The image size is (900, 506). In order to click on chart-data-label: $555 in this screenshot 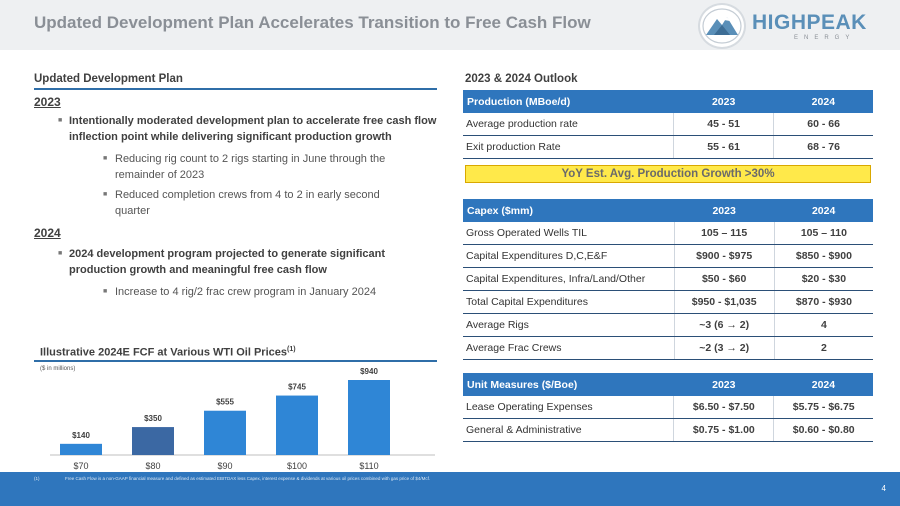, I will do `click(225, 402)`.